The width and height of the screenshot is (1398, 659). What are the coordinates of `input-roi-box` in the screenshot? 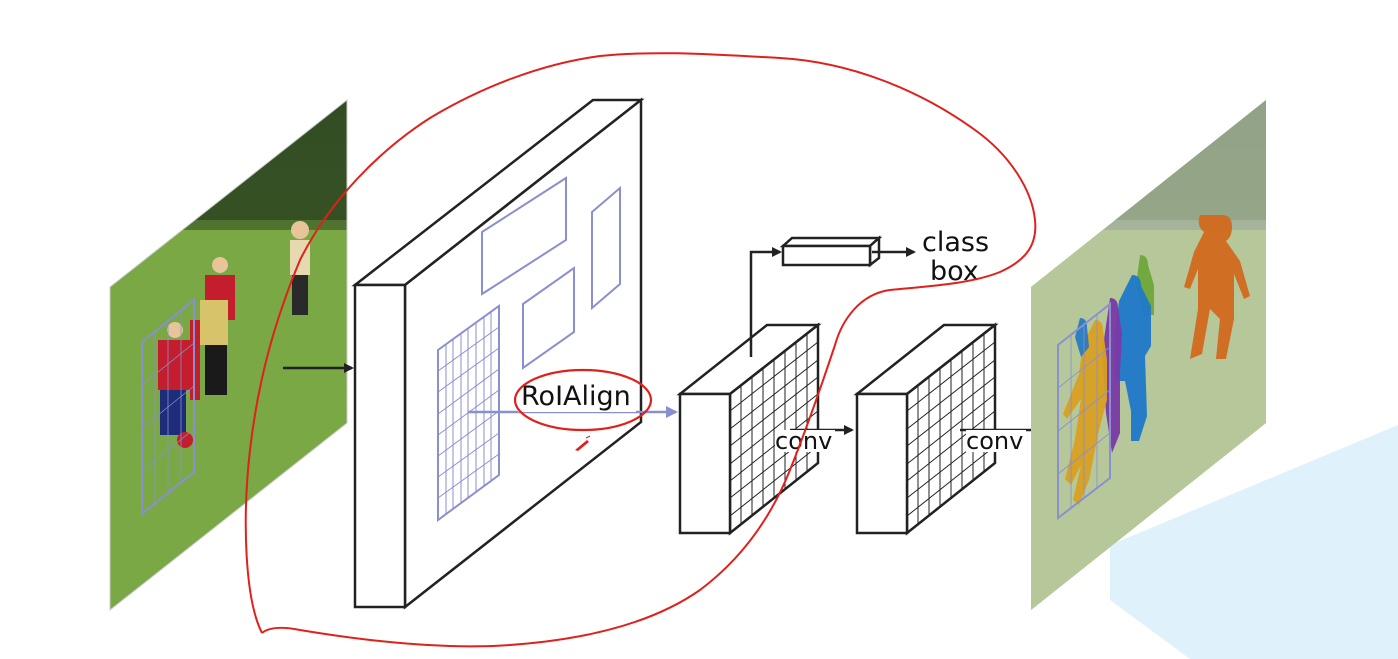 It's located at (168, 407).